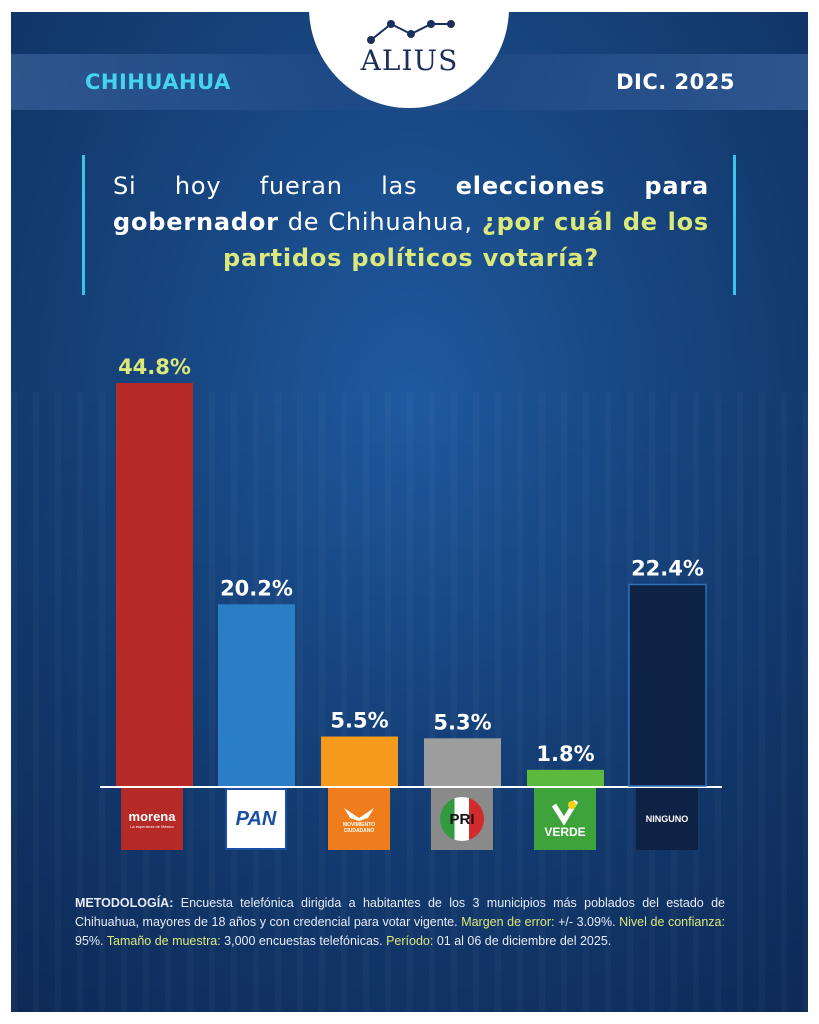  I want to click on brand-logo-text: ALIUS, so click(409, 60).